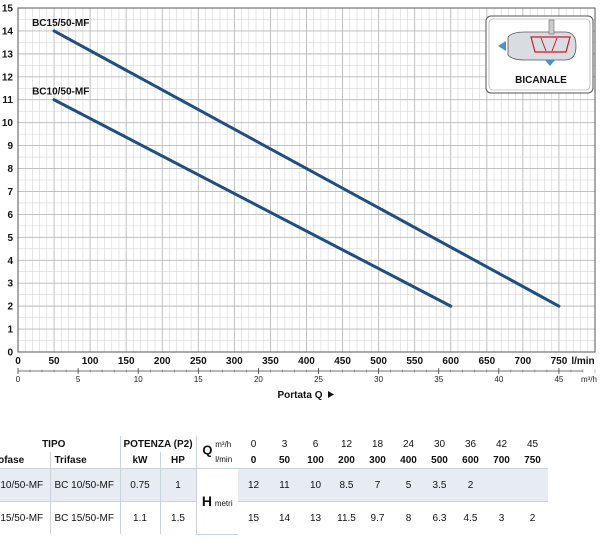  What do you see at coordinates (8, 9) in the screenshot?
I see `y-tick-label: 15` at bounding box center [8, 9].